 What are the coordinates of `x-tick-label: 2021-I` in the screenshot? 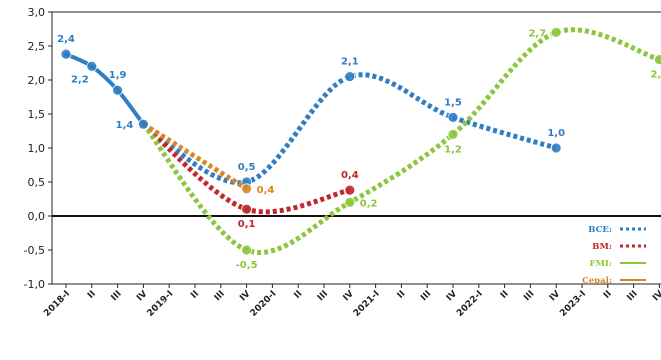 It's located at (367, 304).